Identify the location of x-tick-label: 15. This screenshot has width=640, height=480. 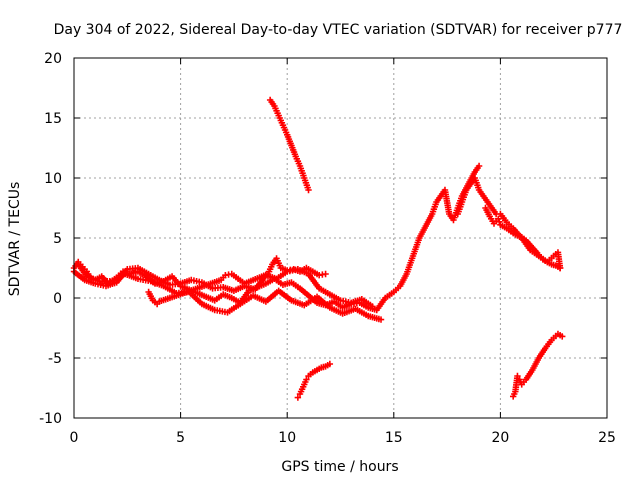
(394, 438).